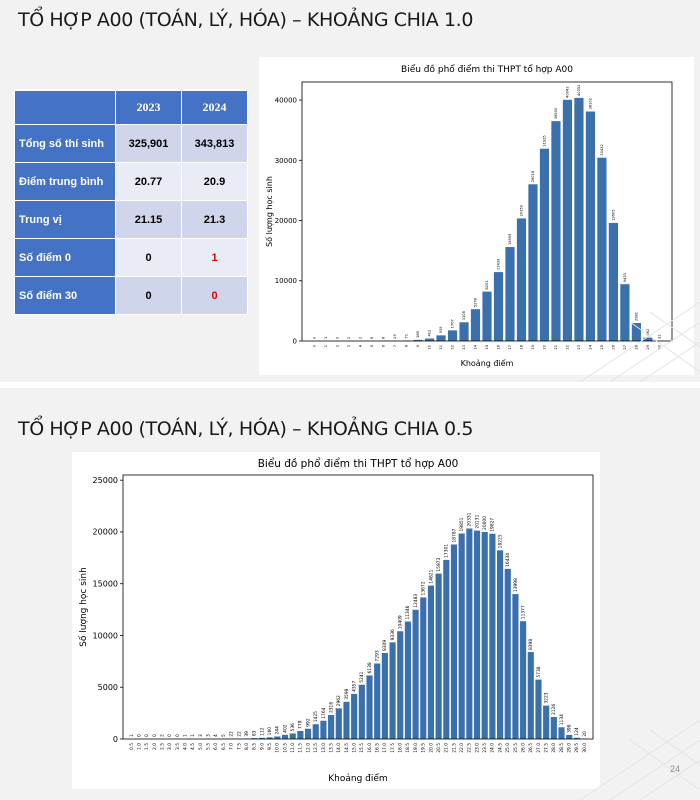 The image size is (700, 800). I want to click on data-label: 19827, so click(493, 525).